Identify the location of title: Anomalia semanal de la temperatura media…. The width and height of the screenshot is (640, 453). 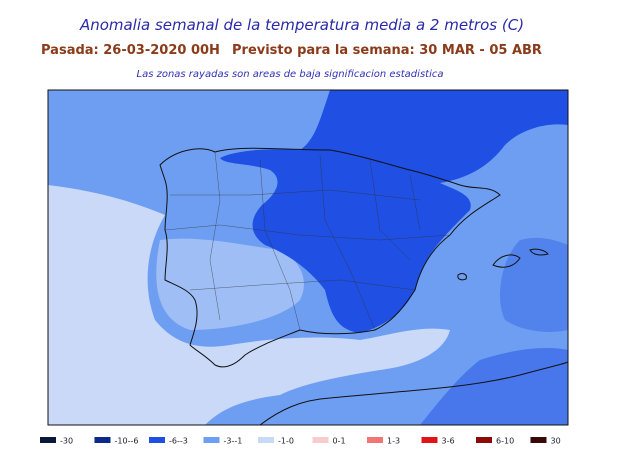
(301, 25).